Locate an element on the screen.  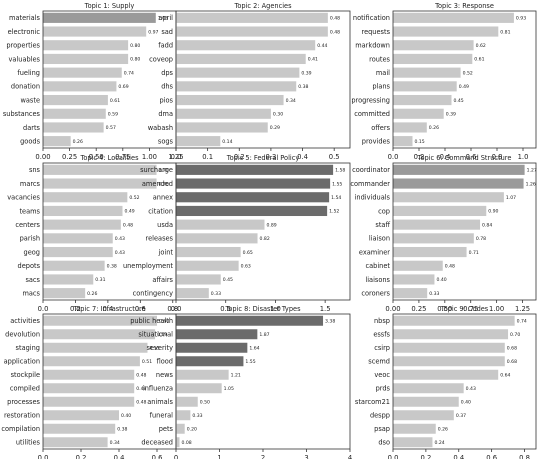
category-label: waste is located at coordinates (30, 100).